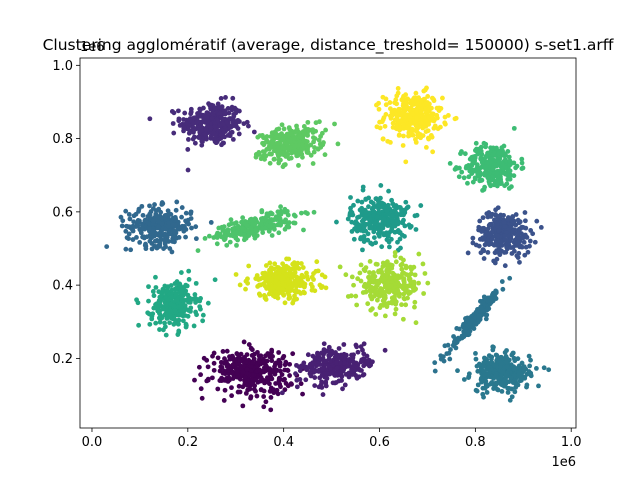 This screenshot has width=640, height=480. What do you see at coordinates (62, 359) in the screenshot?
I see `y-tick-label: 0.2` at bounding box center [62, 359].